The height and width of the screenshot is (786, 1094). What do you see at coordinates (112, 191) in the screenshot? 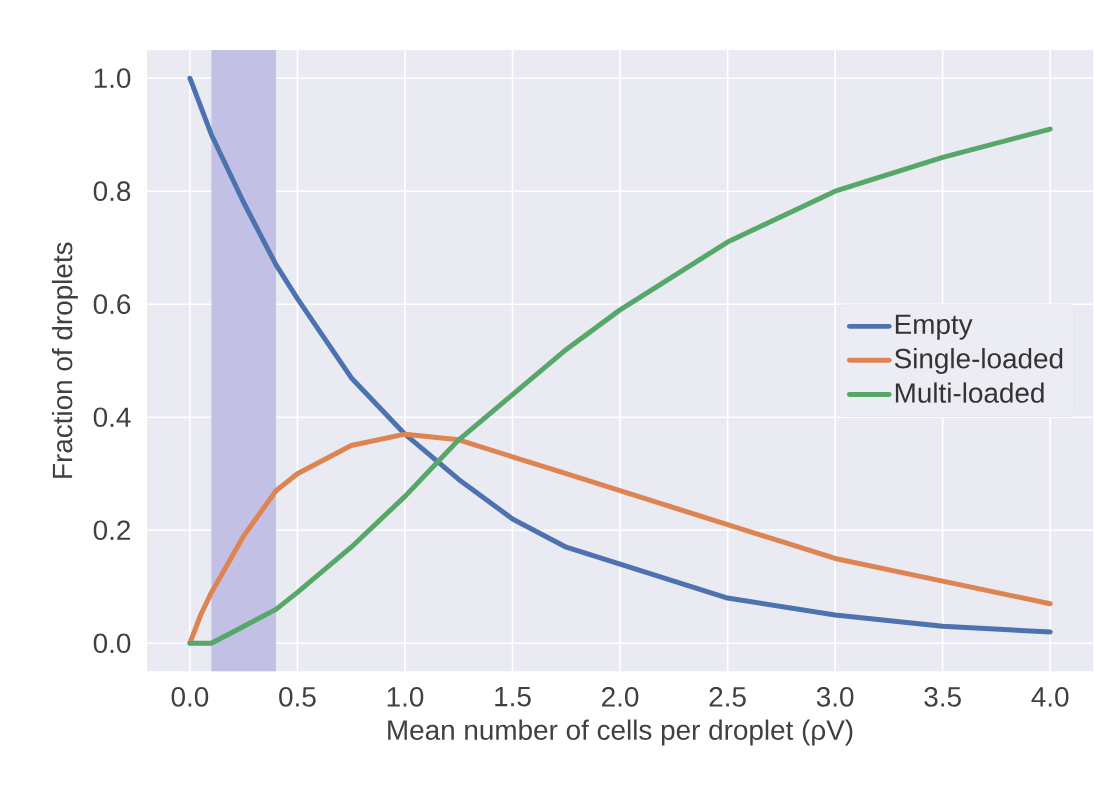
I see `y-tick-label: 0.8` at bounding box center [112, 191].